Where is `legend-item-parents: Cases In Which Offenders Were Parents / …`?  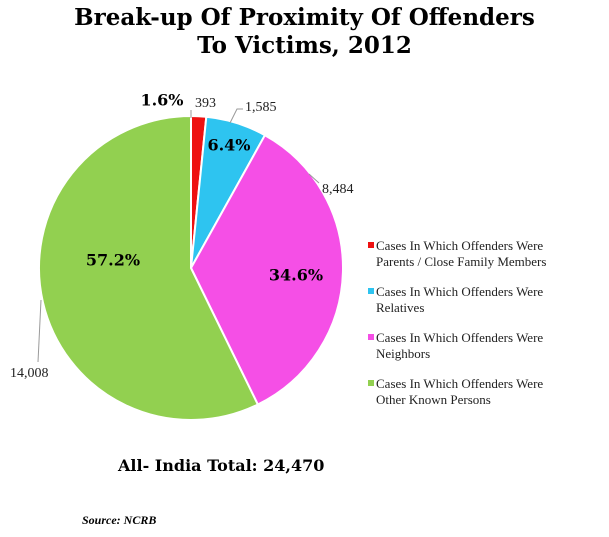 legend-item-parents: Cases In Which Offenders Were Parents / … is located at coordinates (487, 254).